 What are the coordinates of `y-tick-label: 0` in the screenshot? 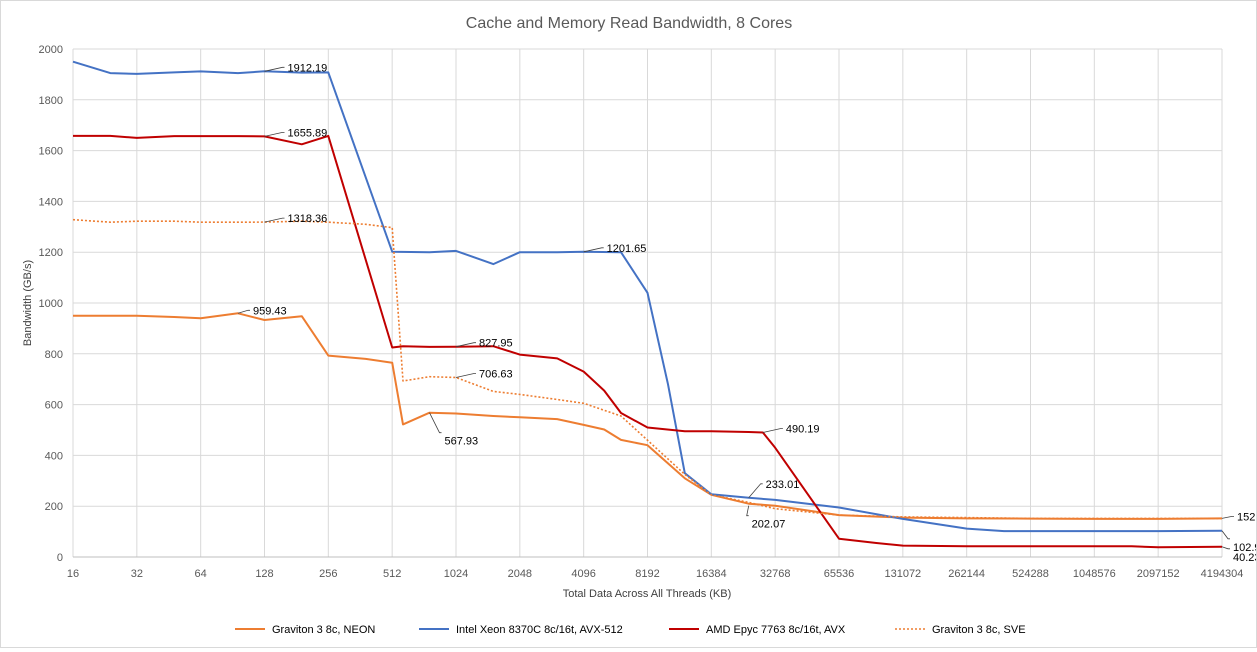 It's located at (60, 558).